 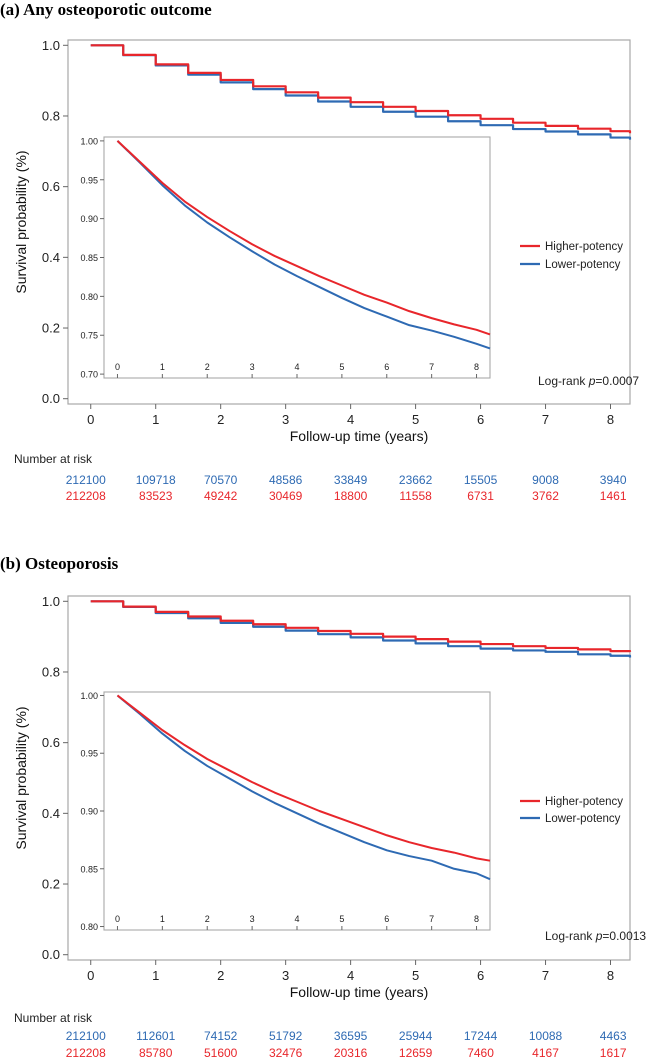 I want to click on inset-series-line-higher-potency, so click(x=303, y=778).